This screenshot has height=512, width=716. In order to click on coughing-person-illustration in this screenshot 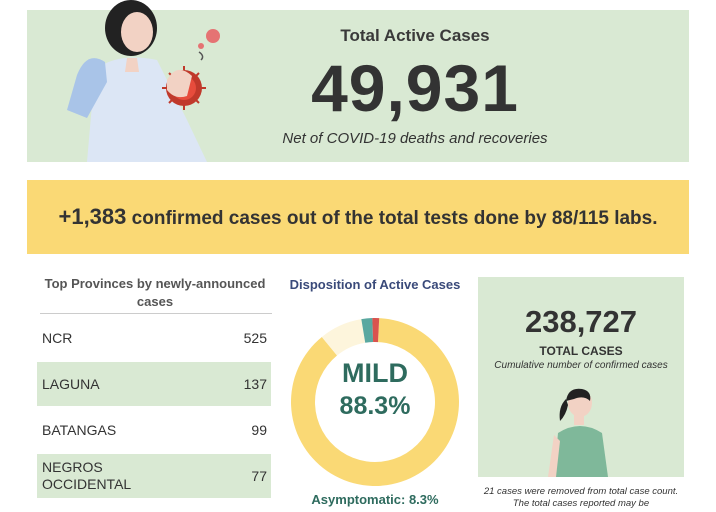, I will do `click(143, 81)`.